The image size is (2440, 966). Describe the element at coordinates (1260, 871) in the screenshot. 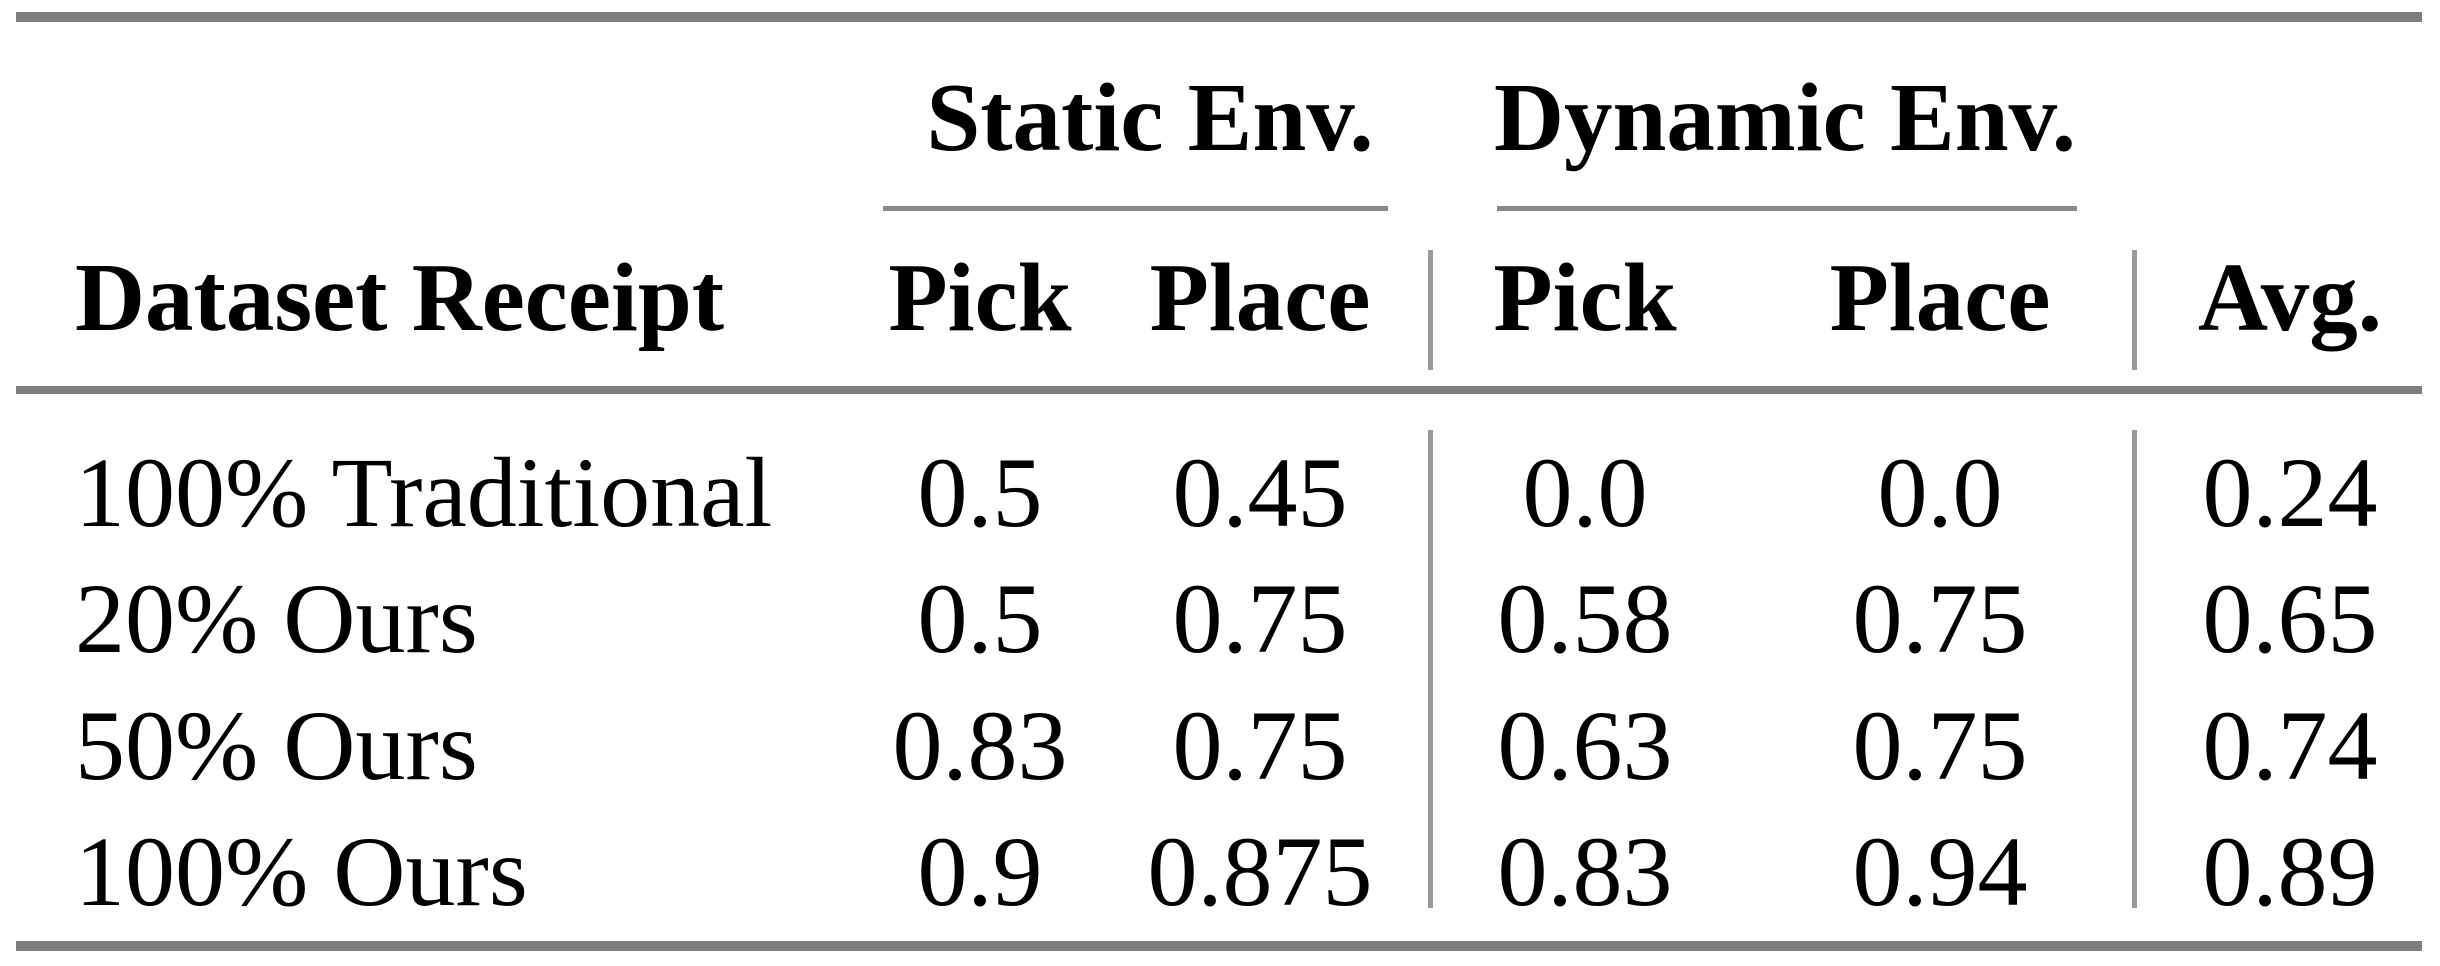

I see `cell-static-place: 0.875` at that location.